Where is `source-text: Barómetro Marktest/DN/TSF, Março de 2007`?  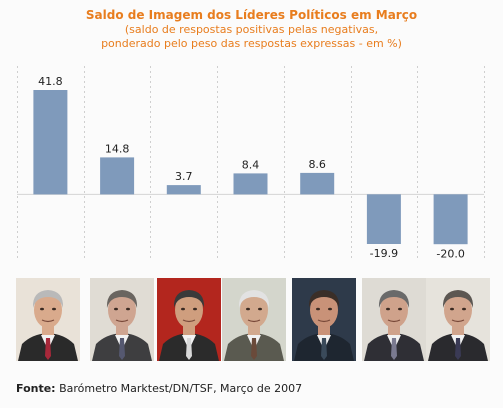 source-text: Barómetro Marktest/DN/TSF, Março de 2007 is located at coordinates (179, 388).